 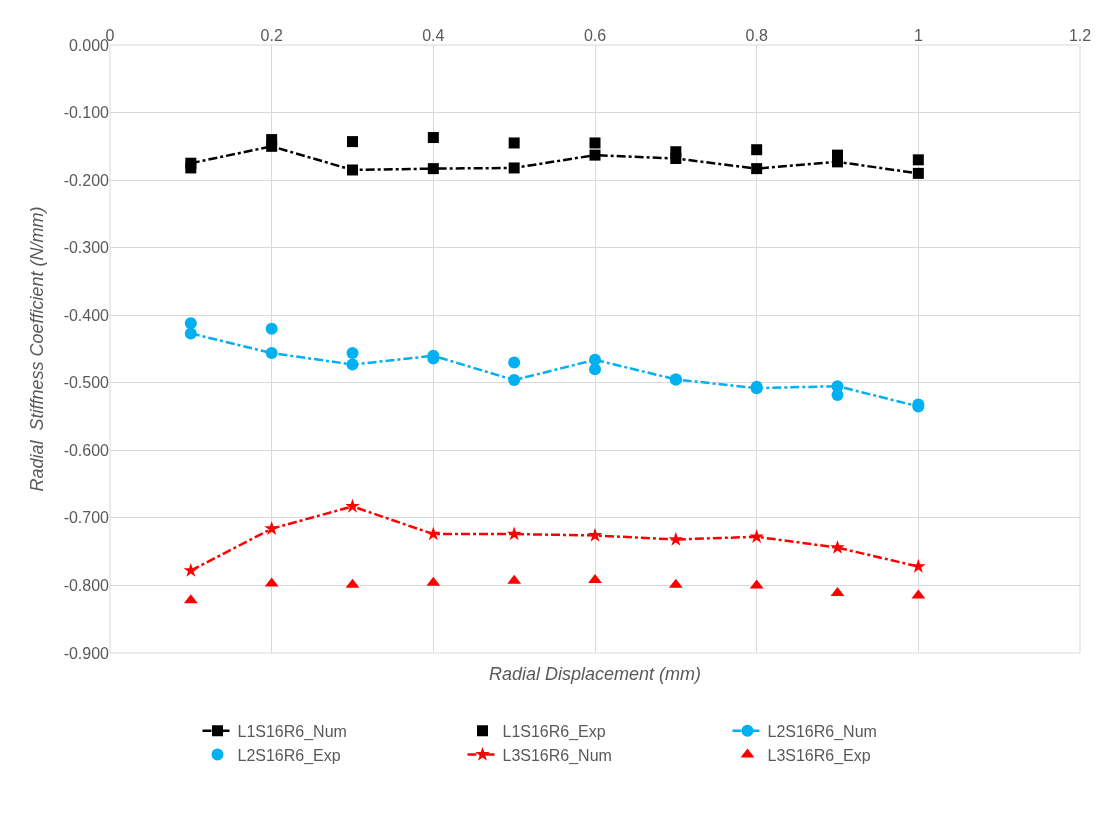 I want to click on y-axis-title: Radial Stiffness Coefficient (N/mm), so click(x=36, y=349).